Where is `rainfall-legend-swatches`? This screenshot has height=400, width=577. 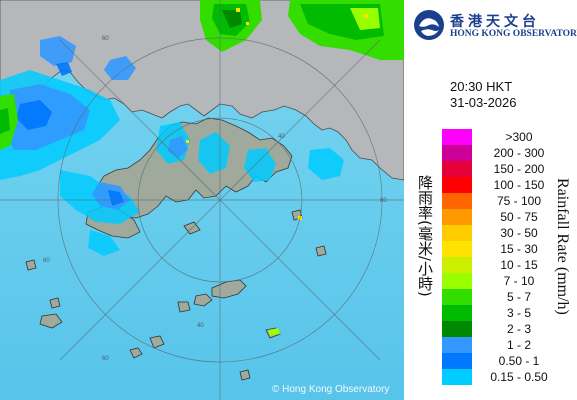
rainfall-legend-swatches is located at coordinates (457, 257).